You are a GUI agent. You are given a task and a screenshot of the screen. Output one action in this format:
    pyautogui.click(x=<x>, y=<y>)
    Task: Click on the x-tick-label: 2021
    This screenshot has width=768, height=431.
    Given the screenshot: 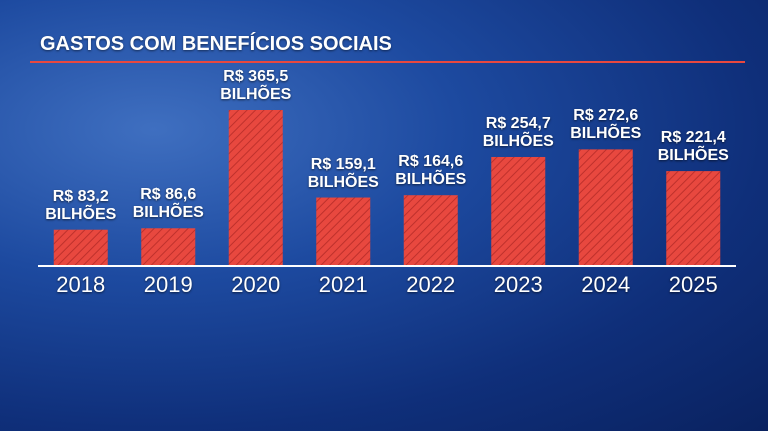 What is the action you would take?
    pyautogui.click(x=343, y=284)
    